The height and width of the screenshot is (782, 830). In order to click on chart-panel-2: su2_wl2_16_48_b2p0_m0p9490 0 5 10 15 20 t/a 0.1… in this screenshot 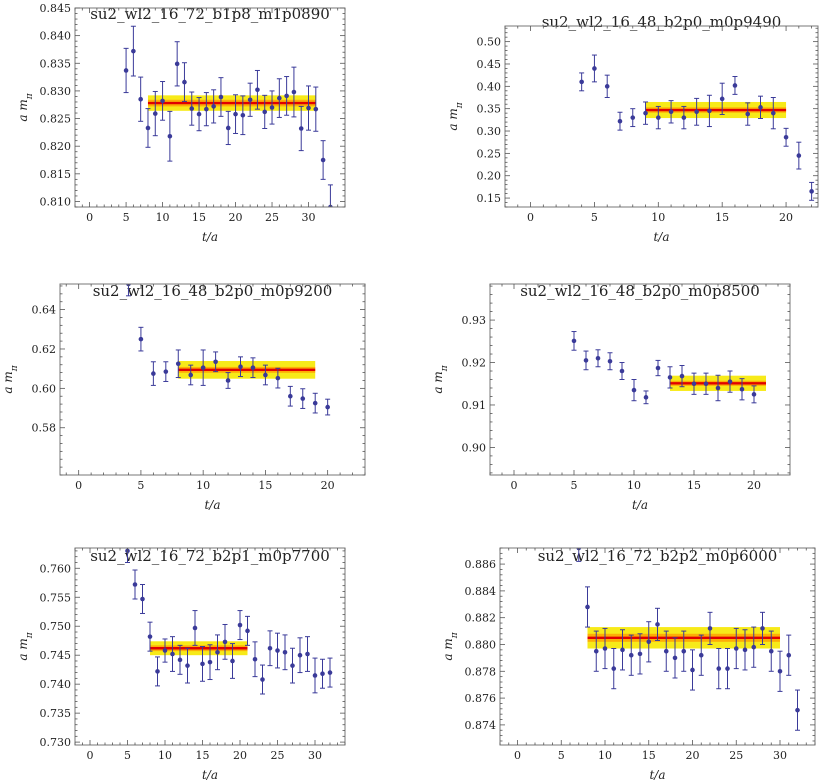, I will do `click(632, 128)`.